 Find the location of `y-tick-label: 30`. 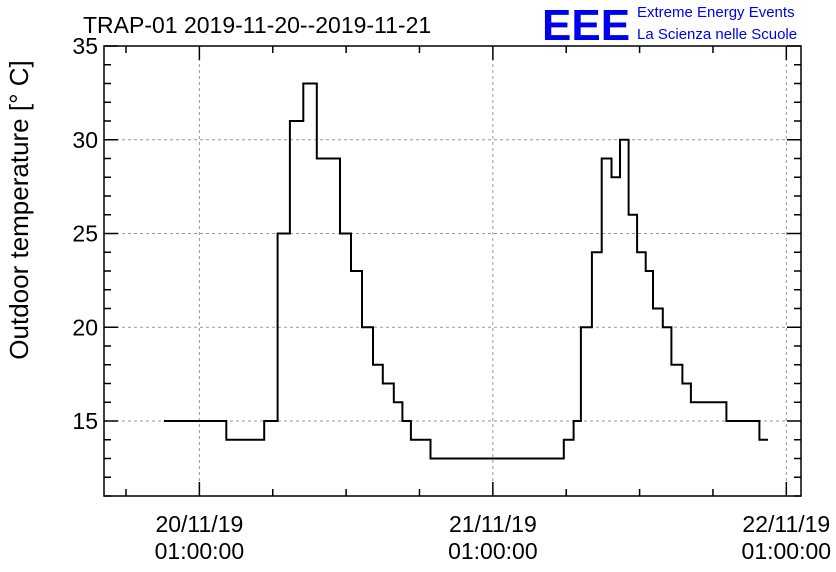

y-tick-label: 30 is located at coordinates (85, 140).